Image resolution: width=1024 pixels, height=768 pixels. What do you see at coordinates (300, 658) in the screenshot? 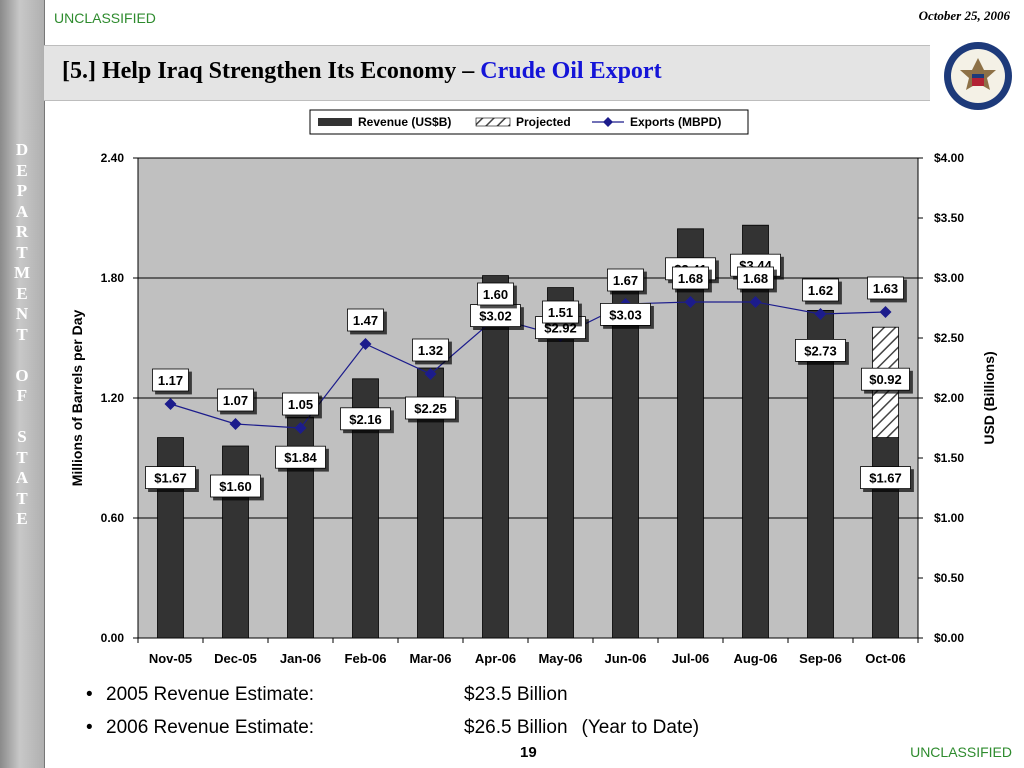
I see `x-tick-label: Jan-06` at bounding box center [300, 658].